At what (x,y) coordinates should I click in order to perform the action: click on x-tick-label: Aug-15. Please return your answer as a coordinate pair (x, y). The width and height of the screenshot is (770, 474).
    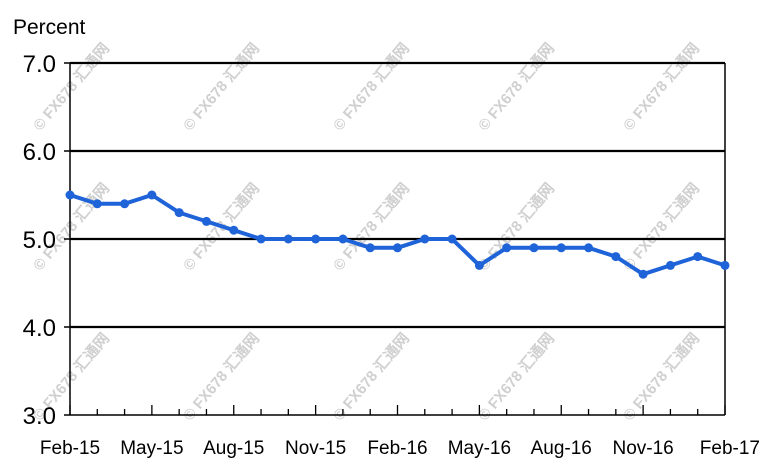
    Looking at the image, I should click on (233, 448).